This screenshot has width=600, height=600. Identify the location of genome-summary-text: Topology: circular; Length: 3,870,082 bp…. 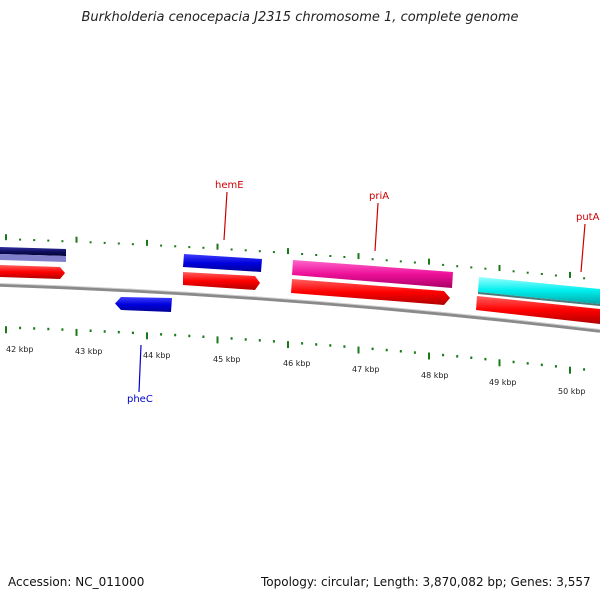
(426, 582).